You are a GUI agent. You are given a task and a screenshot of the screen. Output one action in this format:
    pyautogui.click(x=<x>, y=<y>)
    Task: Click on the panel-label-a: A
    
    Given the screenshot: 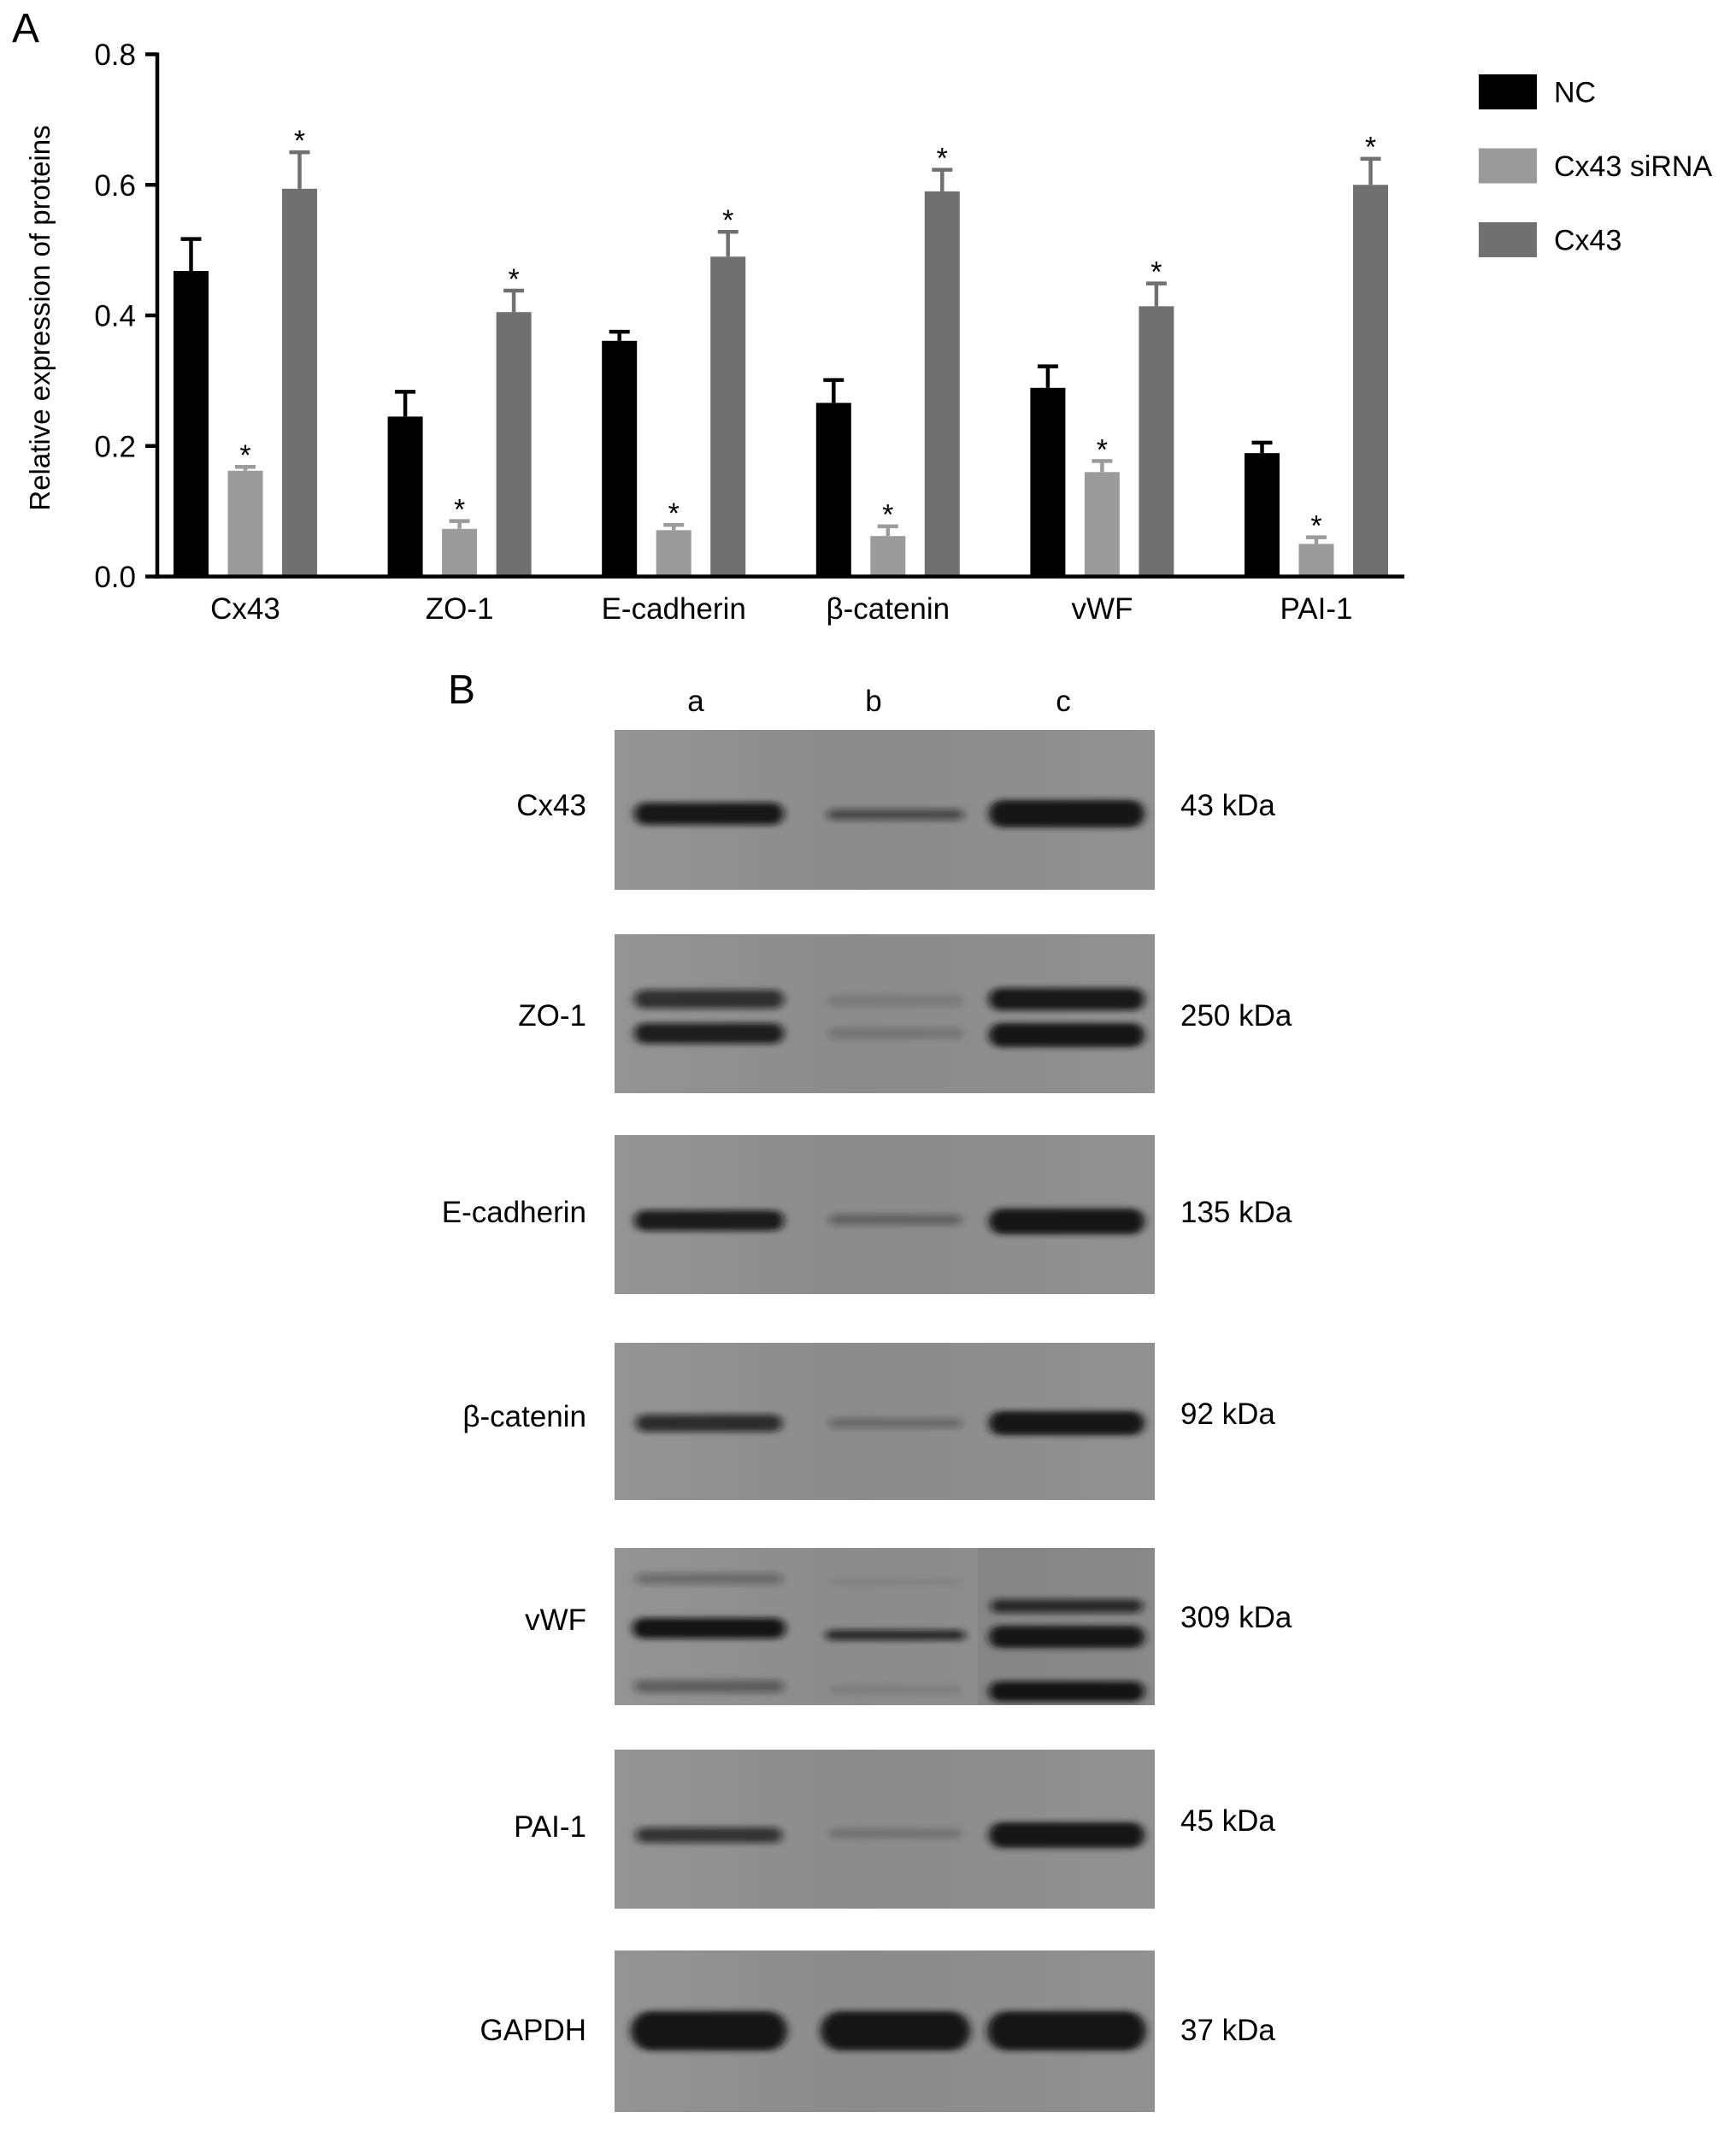 What is the action you would take?
    pyautogui.click(x=26, y=28)
    